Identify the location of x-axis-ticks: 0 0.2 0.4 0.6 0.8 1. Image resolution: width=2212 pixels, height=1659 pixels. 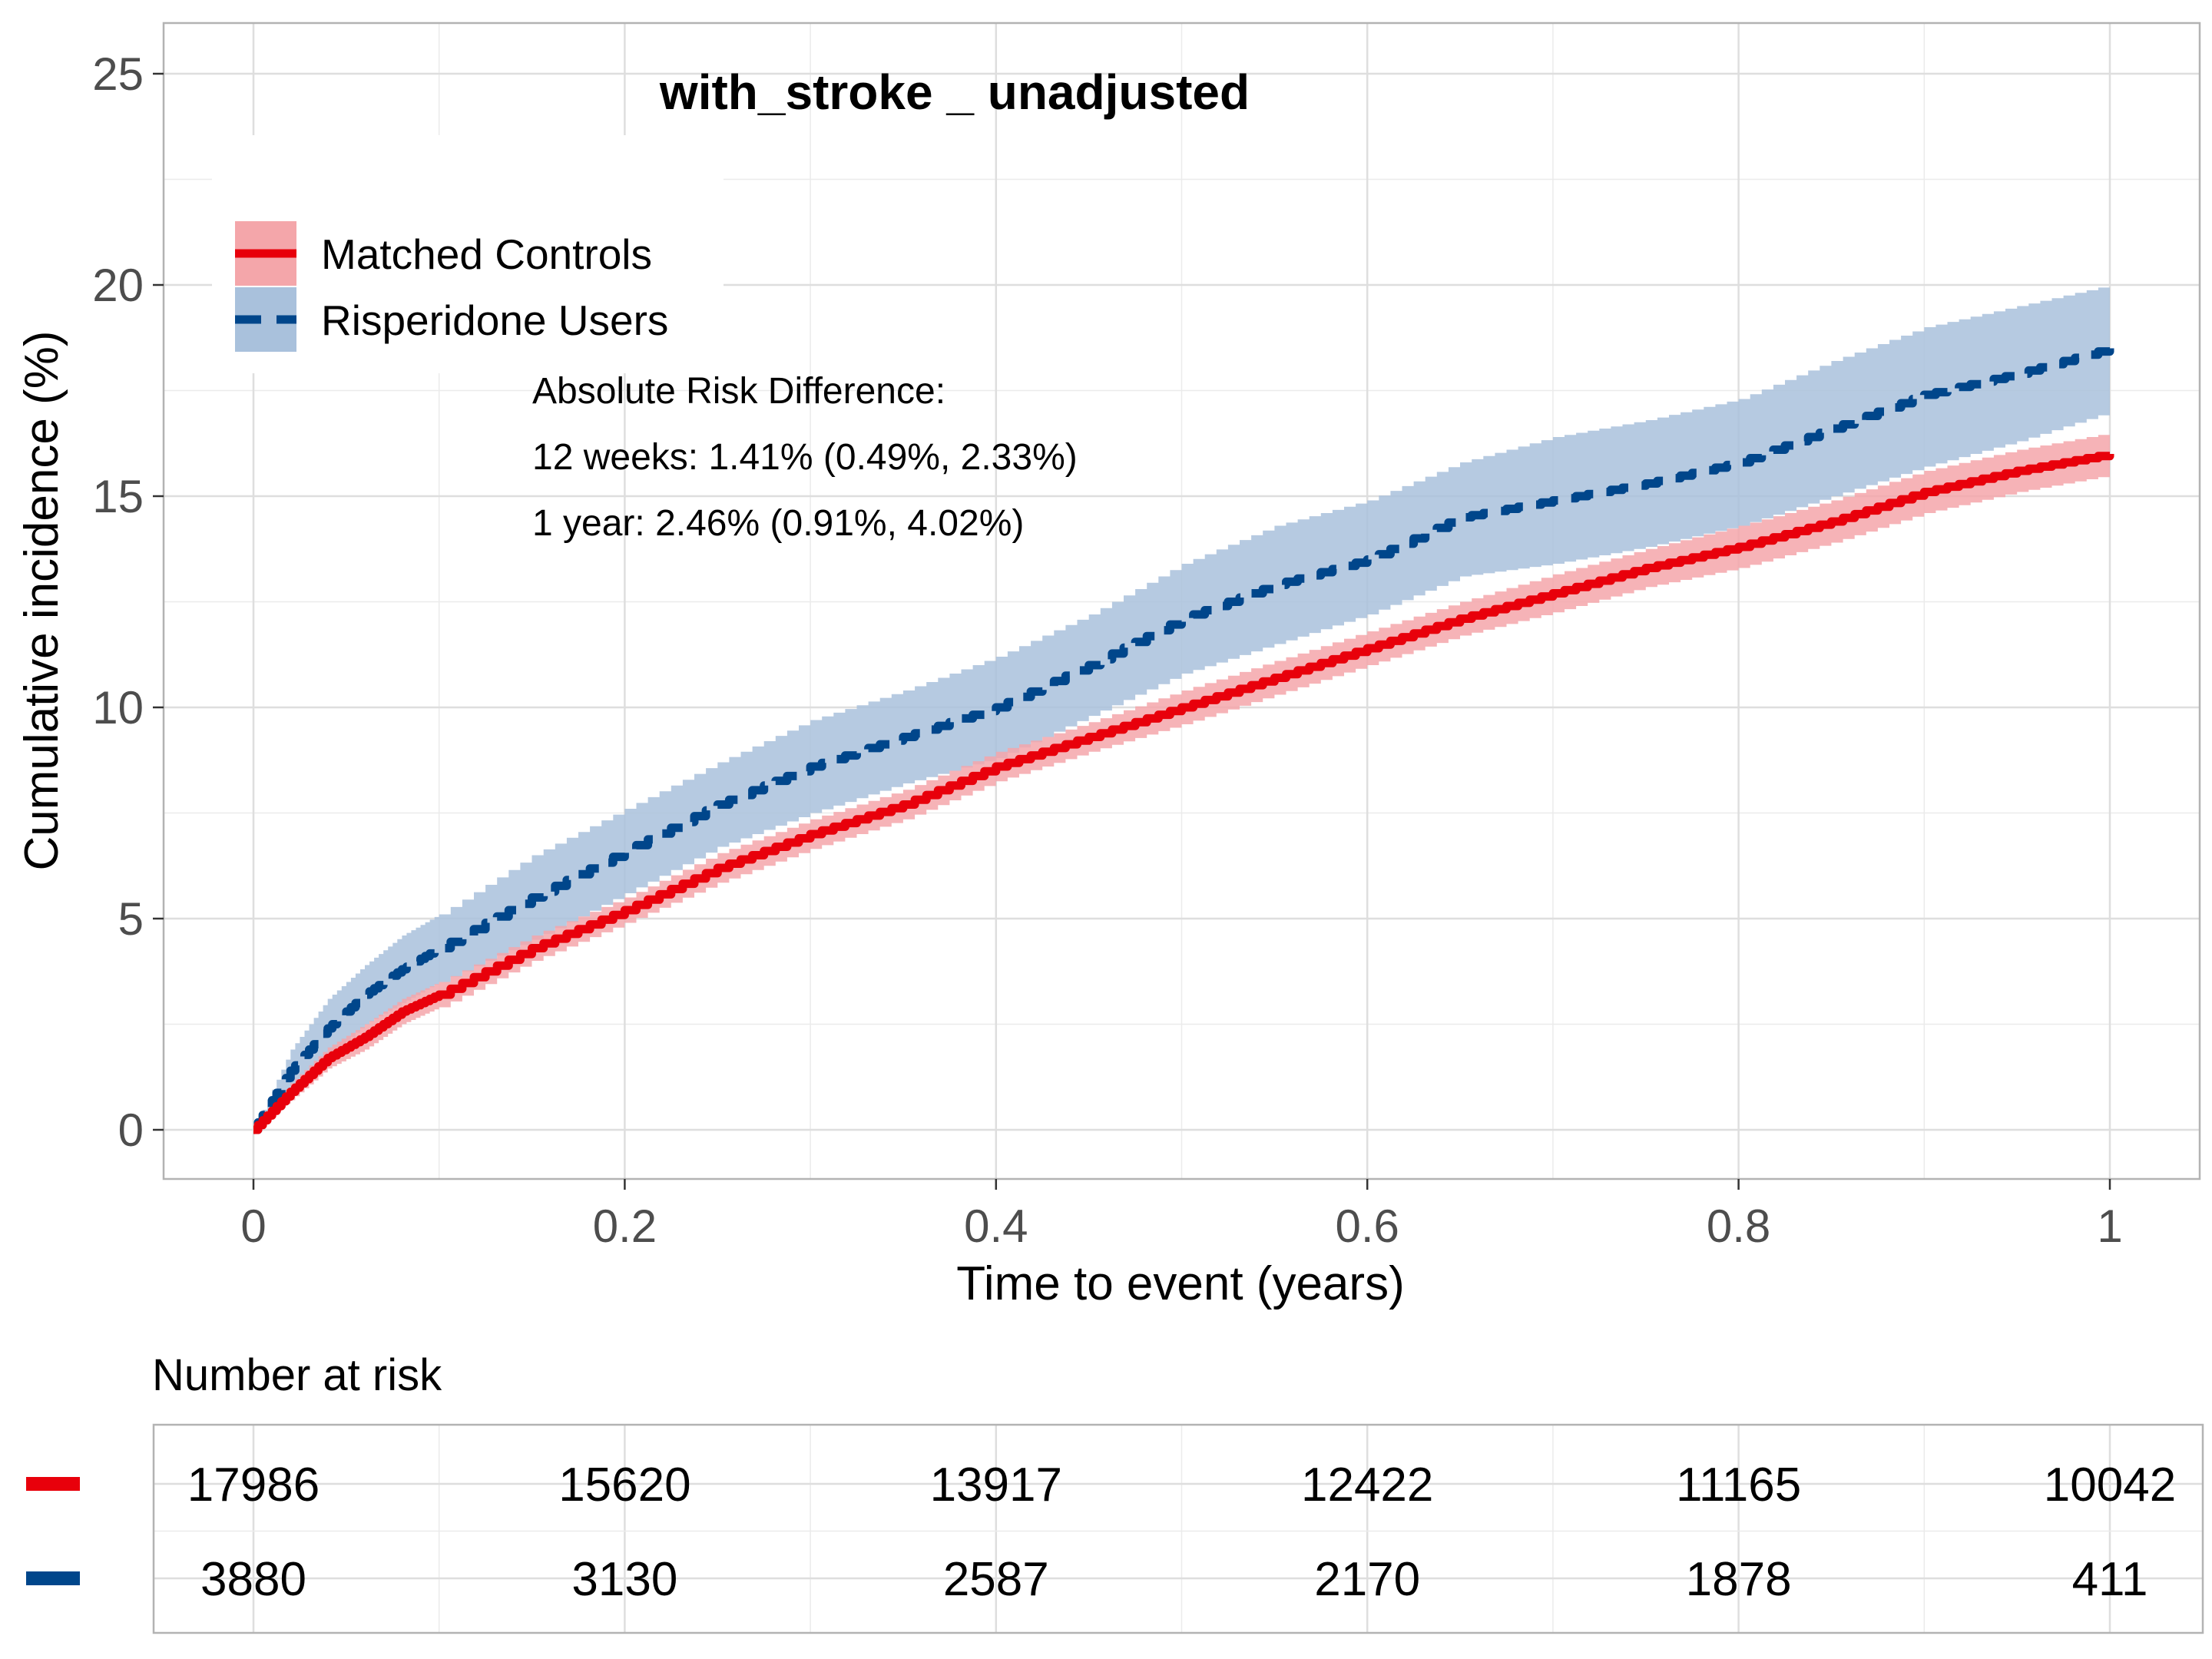
(1182, 1216).